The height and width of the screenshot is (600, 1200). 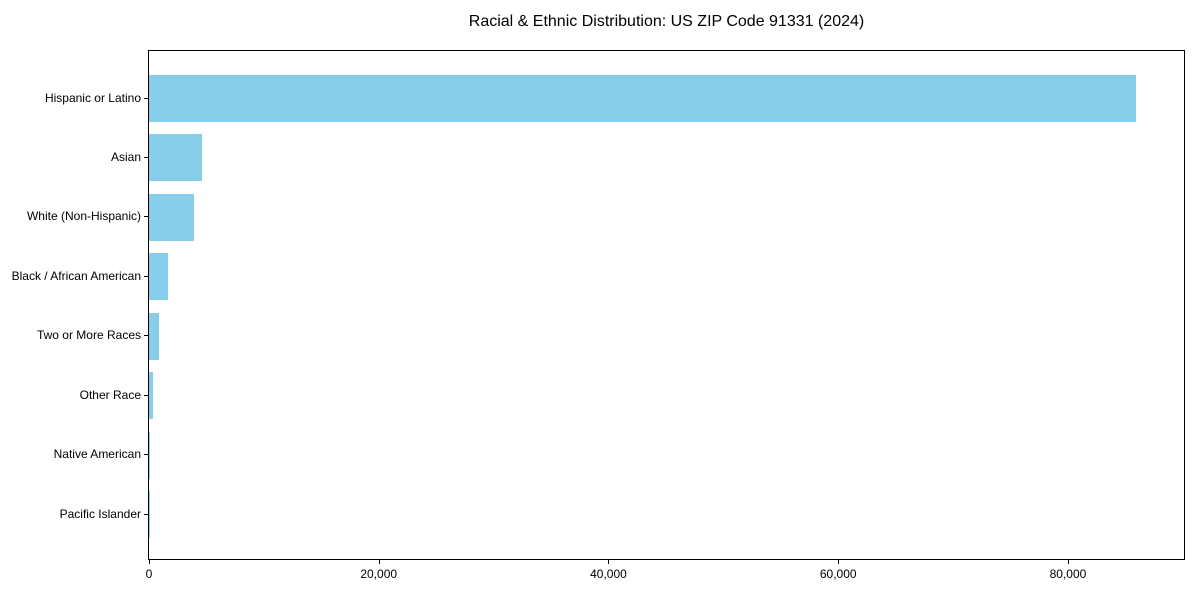 I want to click on ytick-label-pacific-islander: Pacific Islander, so click(x=100, y=513).